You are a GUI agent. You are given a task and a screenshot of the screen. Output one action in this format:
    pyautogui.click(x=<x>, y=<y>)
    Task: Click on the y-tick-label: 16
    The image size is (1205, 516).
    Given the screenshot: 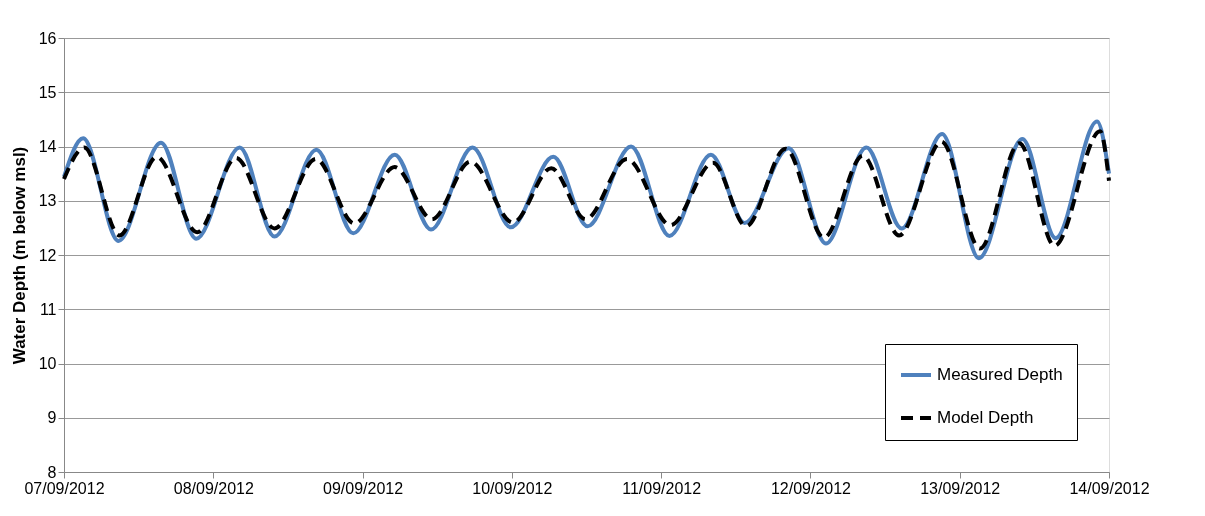 What is the action you would take?
    pyautogui.click(x=47, y=38)
    